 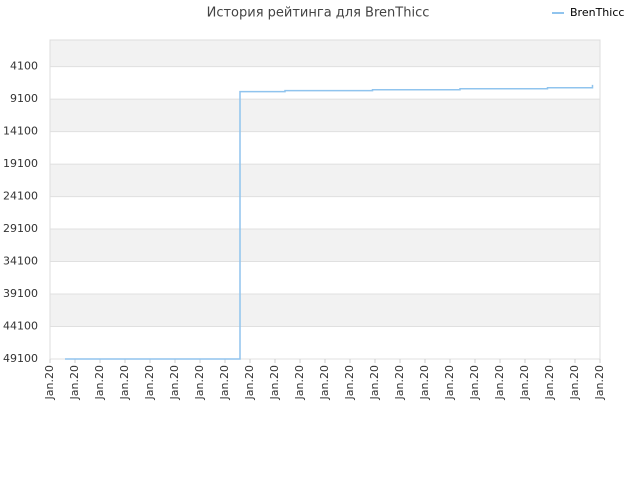 What do you see at coordinates (20, 326) in the screenshot?
I see `y-tick-label: 44100` at bounding box center [20, 326].